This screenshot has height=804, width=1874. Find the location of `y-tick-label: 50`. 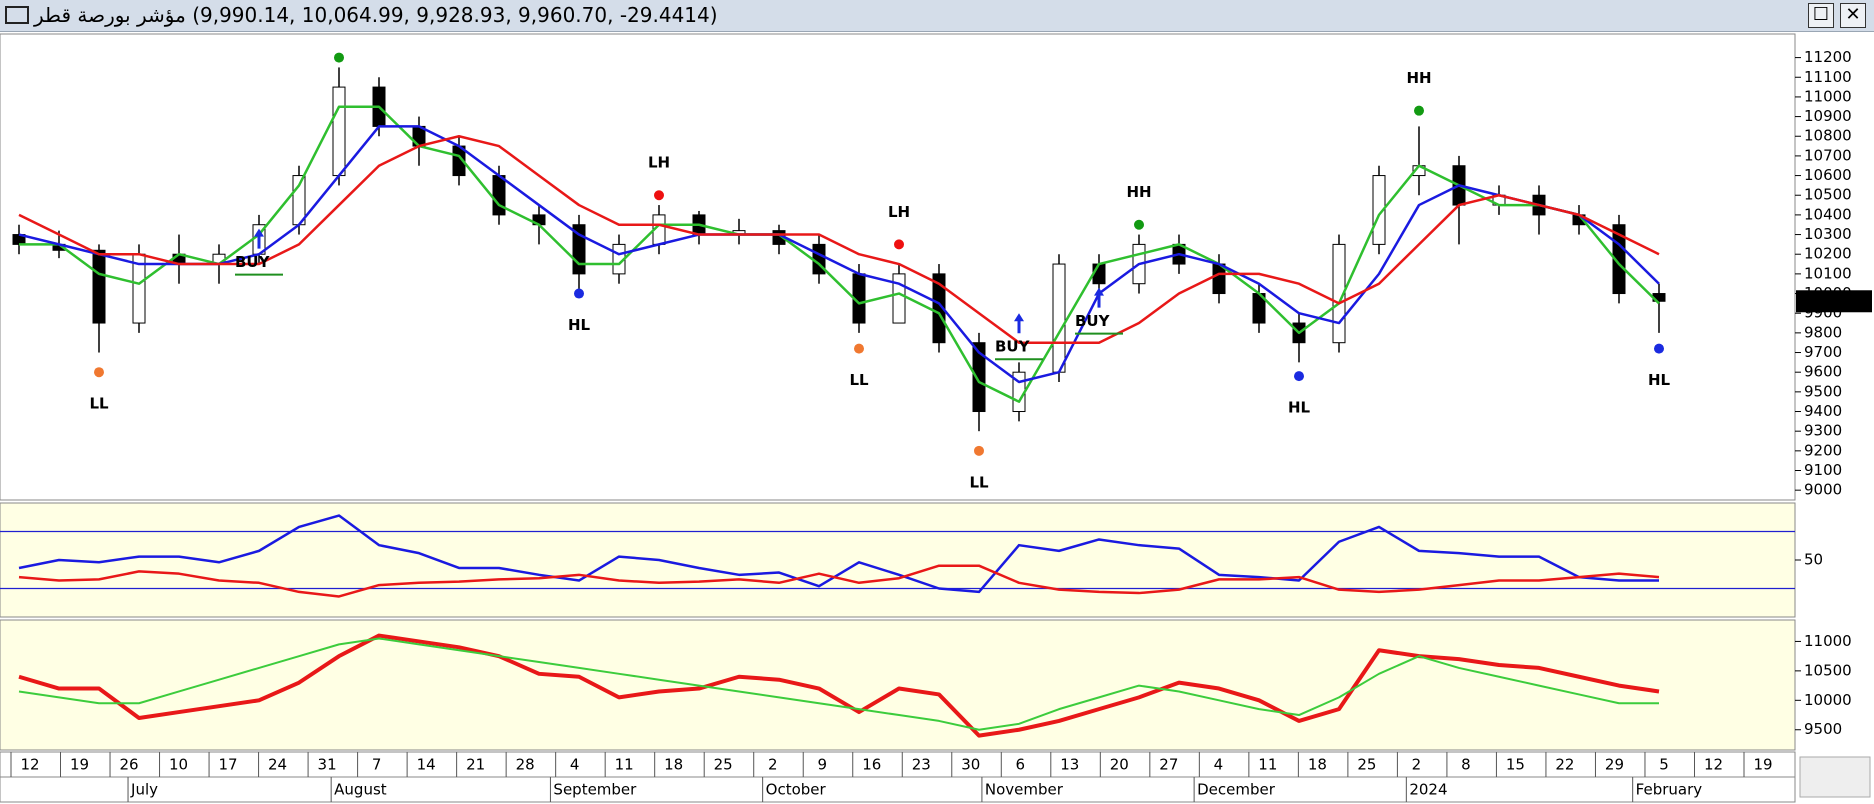

y-tick-label: 50 is located at coordinates (1813, 560).